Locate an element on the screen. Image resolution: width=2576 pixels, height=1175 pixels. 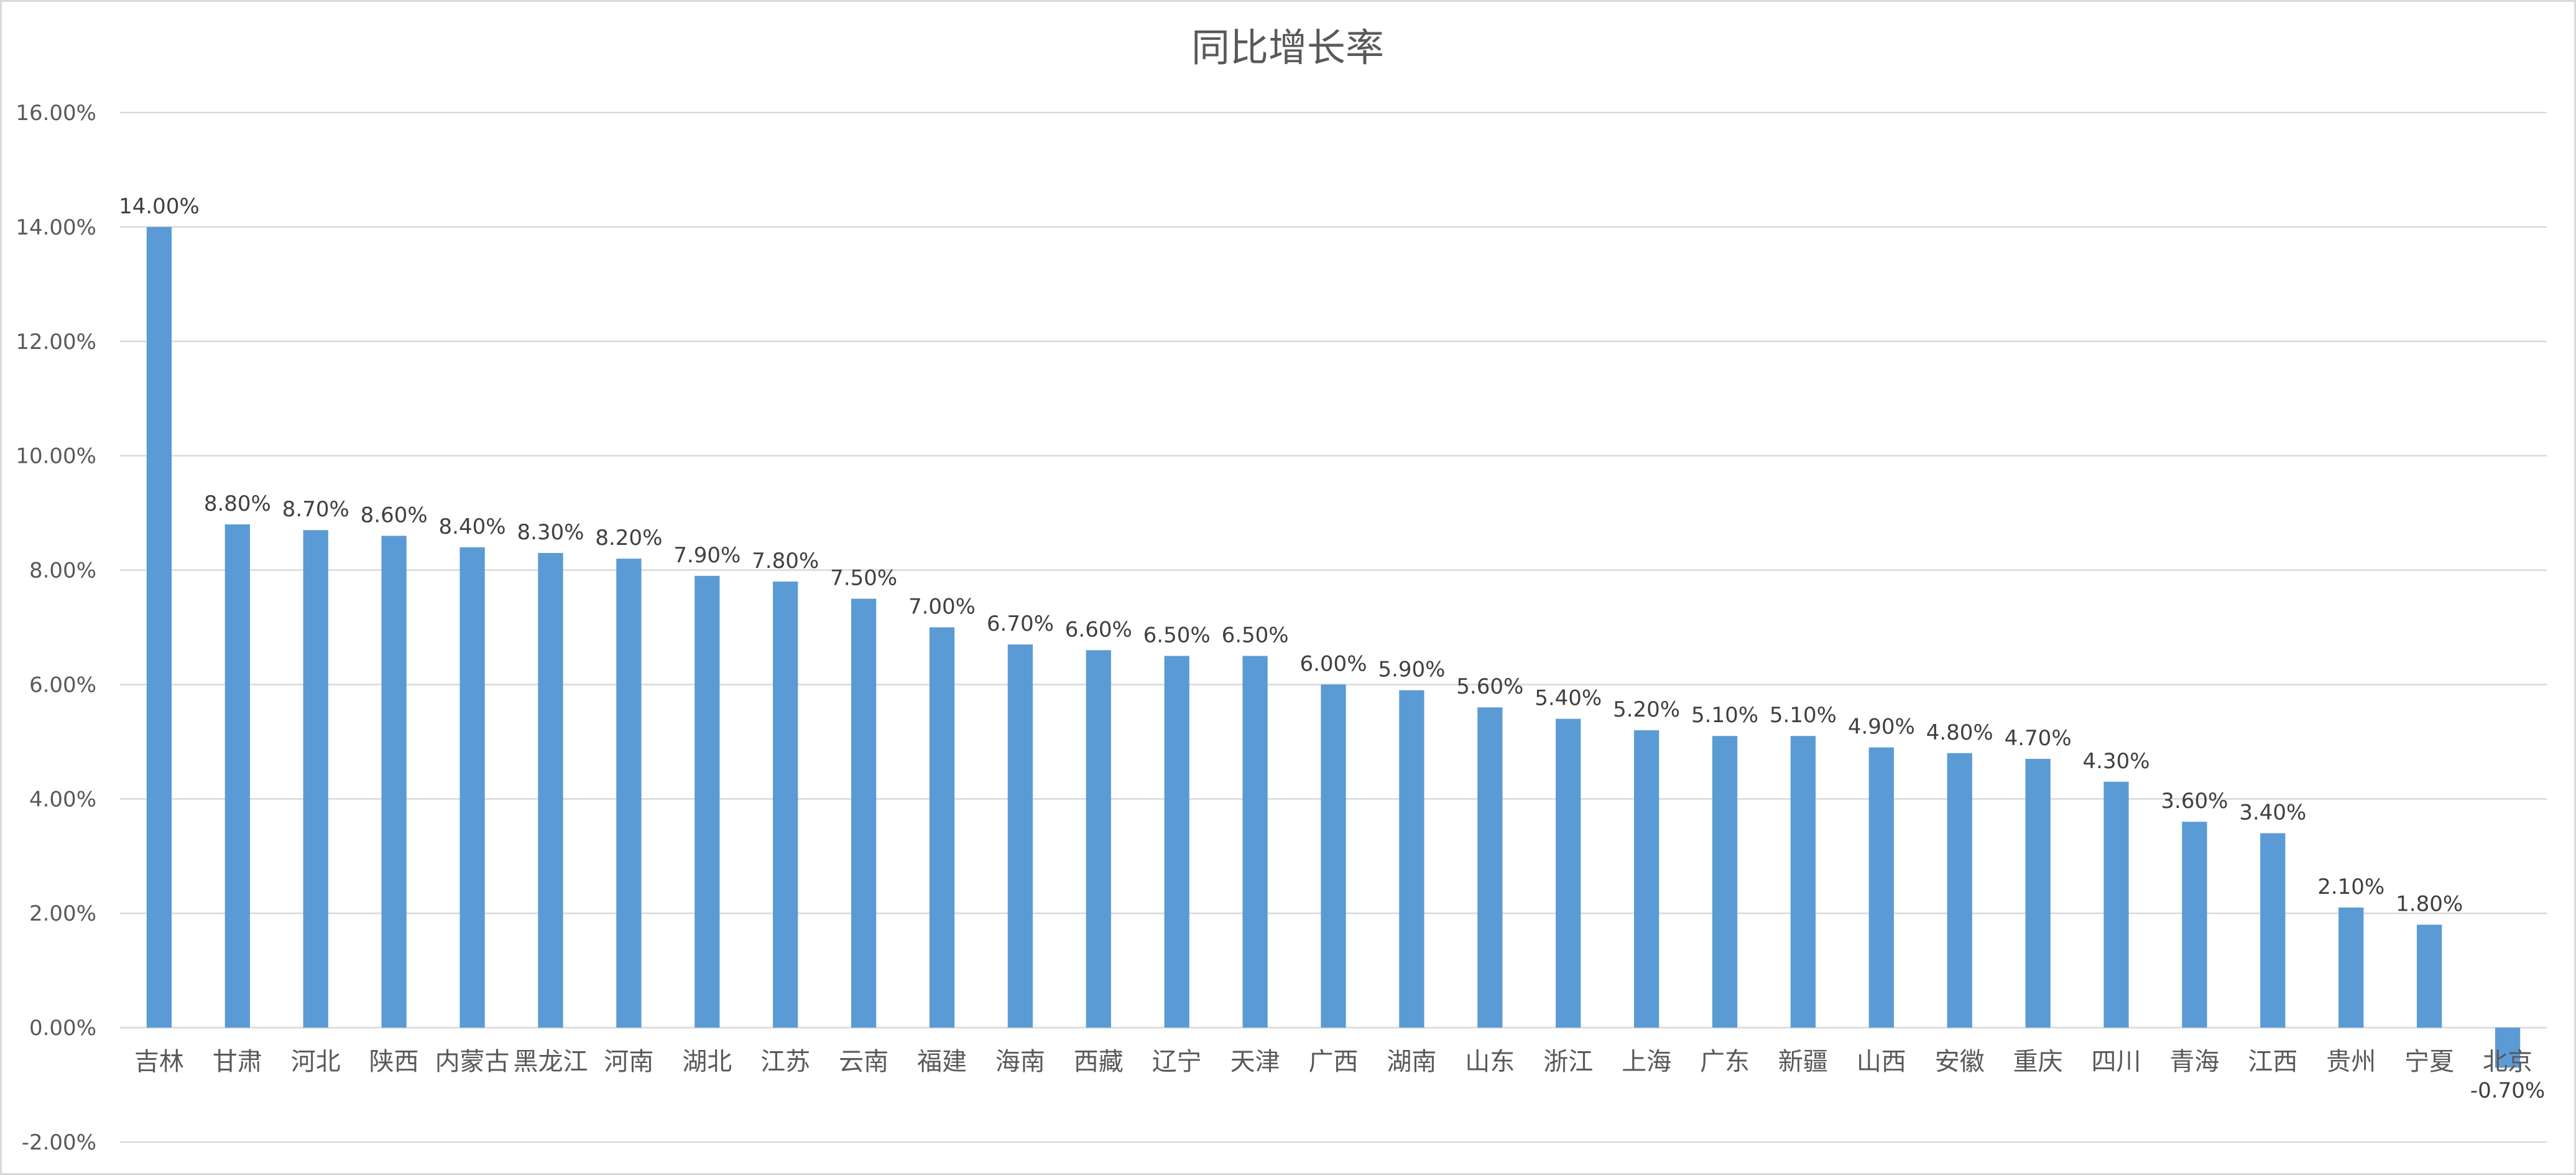
data-label: 1.80% is located at coordinates (2429, 904).